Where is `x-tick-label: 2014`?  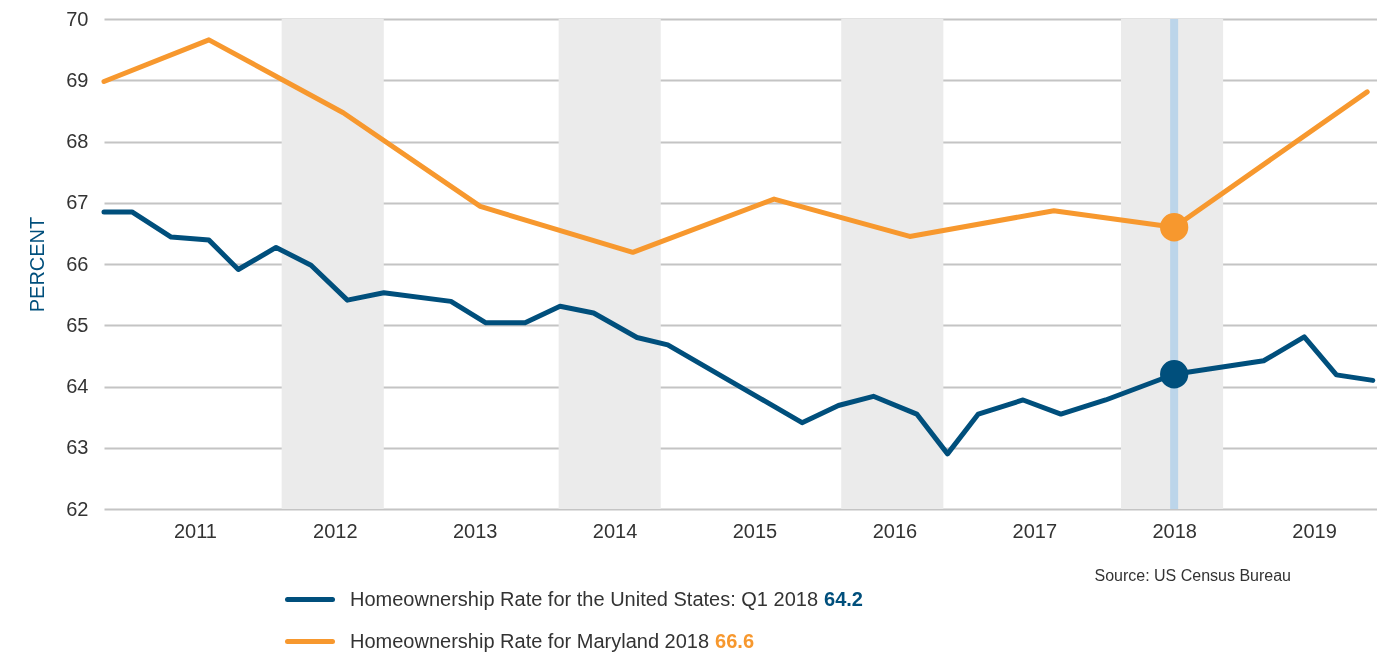
x-tick-label: 2014 is located at coordinates (615, 530).